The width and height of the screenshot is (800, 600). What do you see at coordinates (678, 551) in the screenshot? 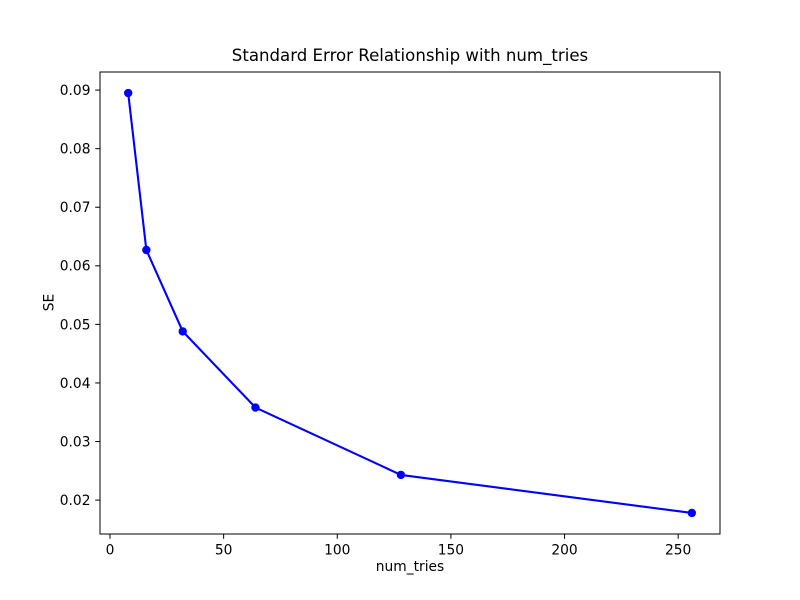
I see `x-tick-label: 250` at bounding box center [678, 551].